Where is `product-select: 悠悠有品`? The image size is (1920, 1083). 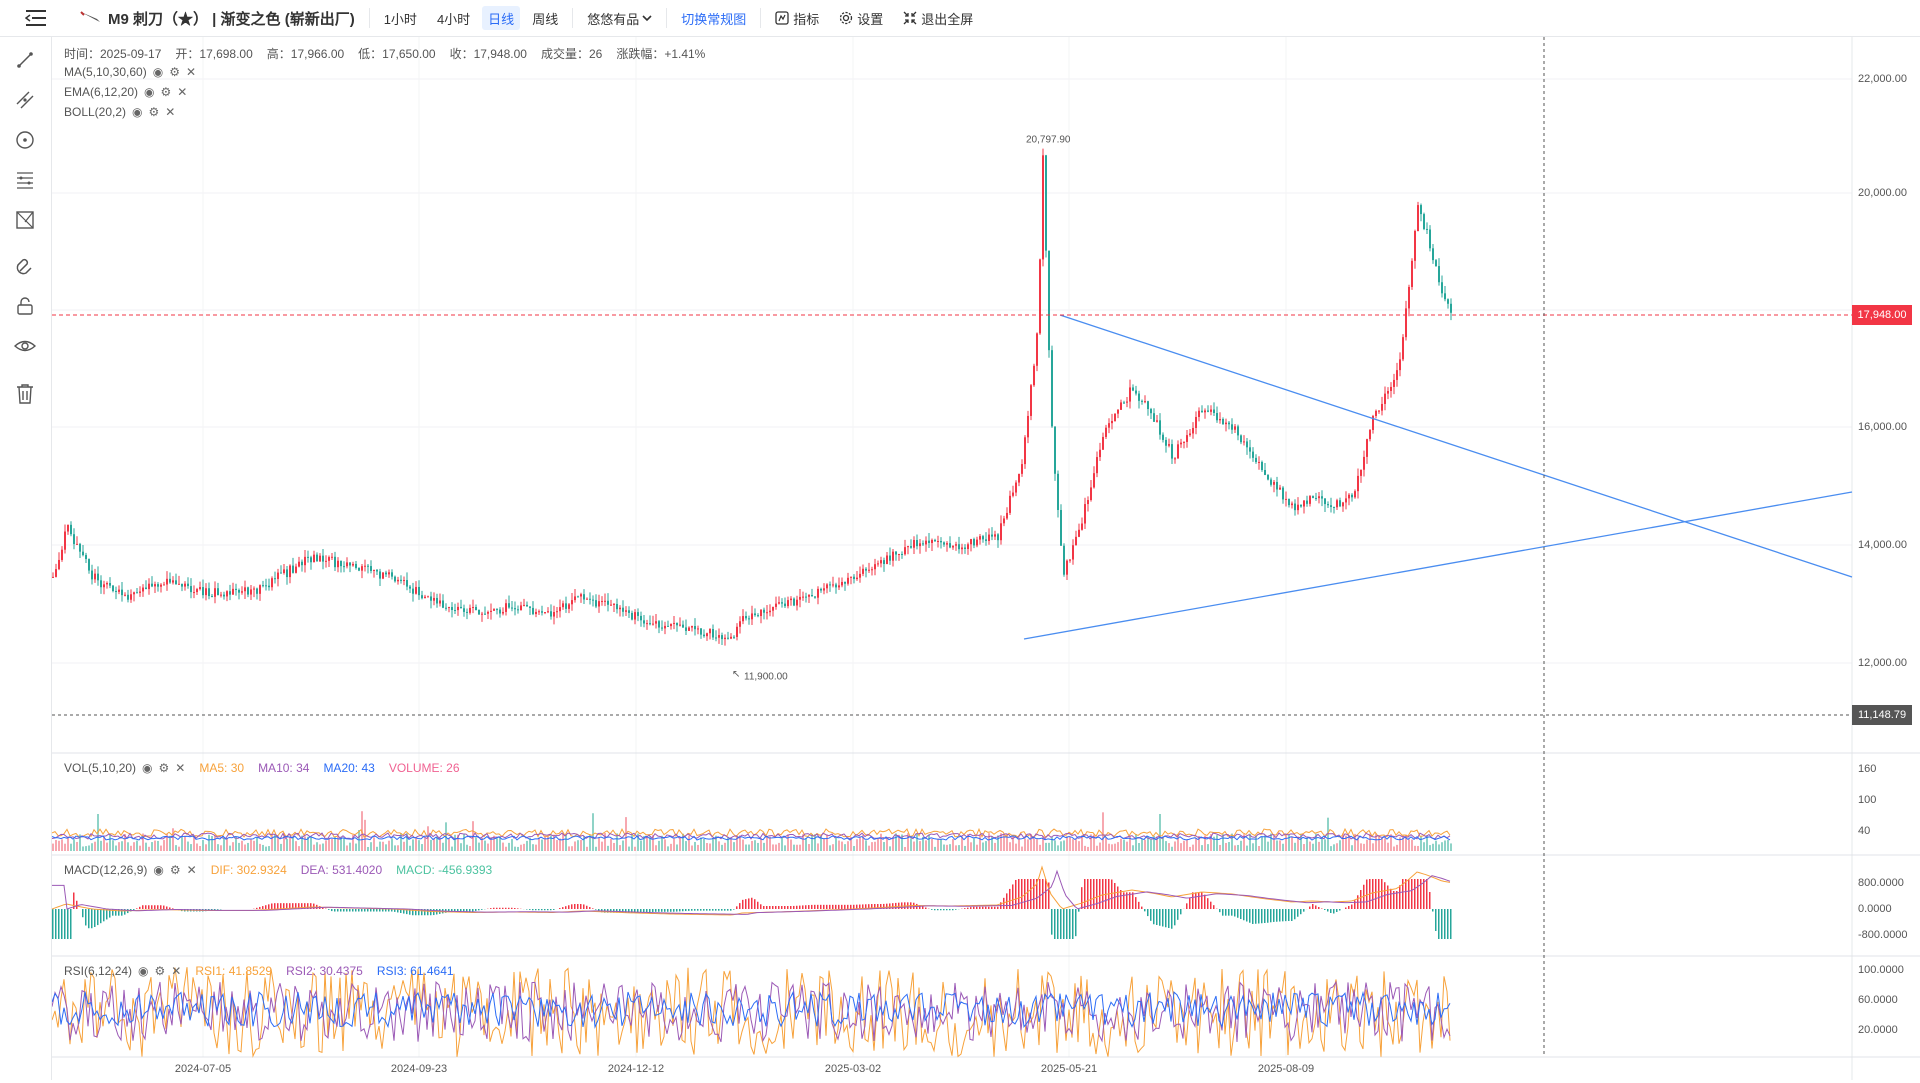
product-select: 悠悠有品 is located at coordinates (619, 18).